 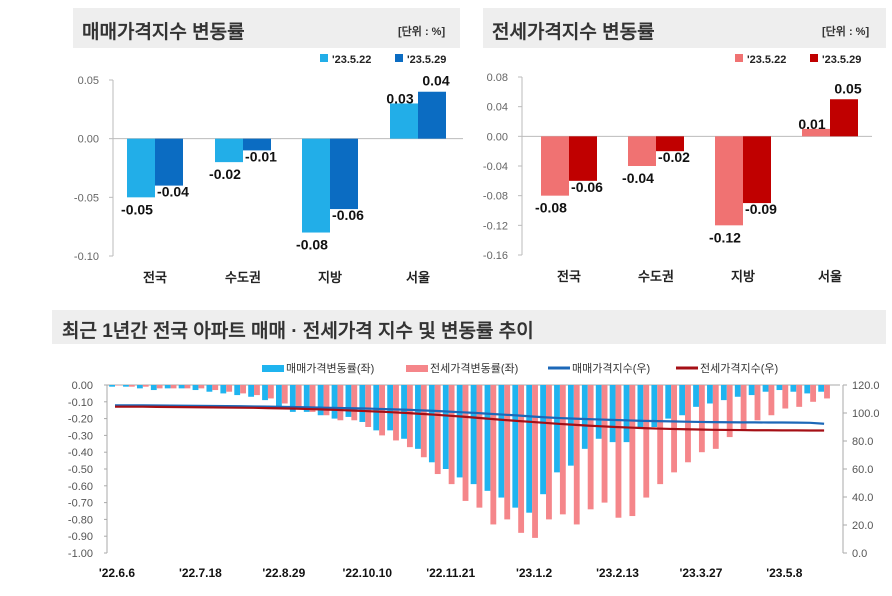 What do you see at coordinates (266, 28) in the screenshot?
I see `sales-change-header` at bounding box center [266, 28].